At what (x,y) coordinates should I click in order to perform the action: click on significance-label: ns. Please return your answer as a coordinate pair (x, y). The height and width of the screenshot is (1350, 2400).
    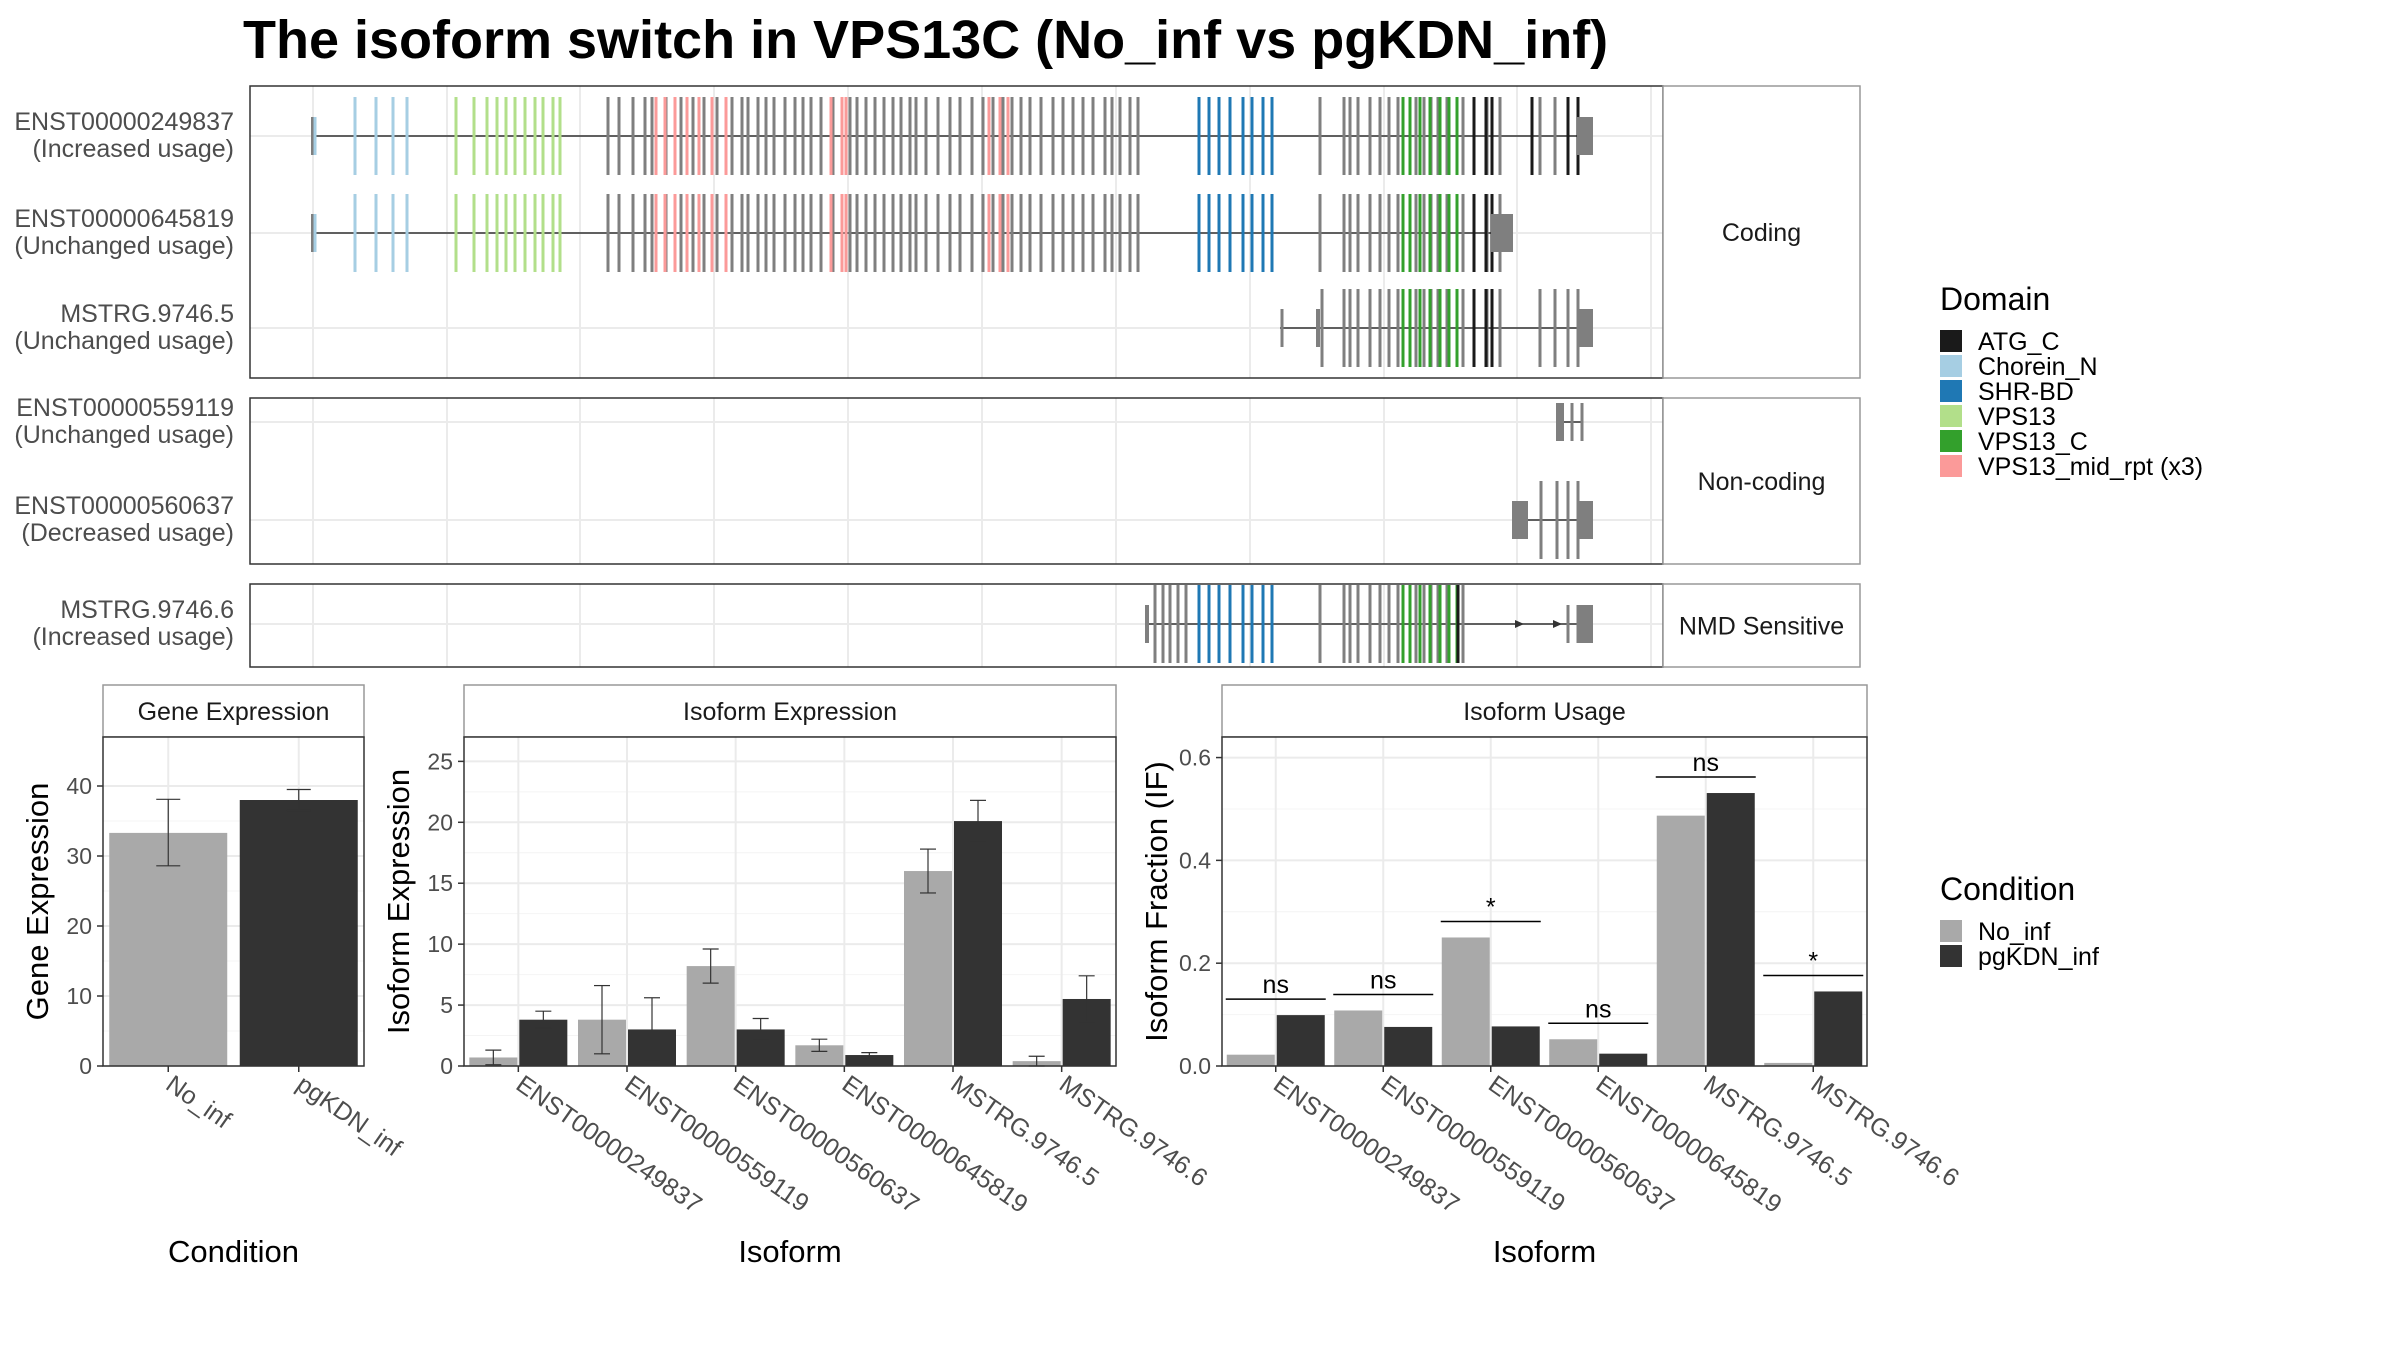
    Looking at the image, I should click on (1706, 763).